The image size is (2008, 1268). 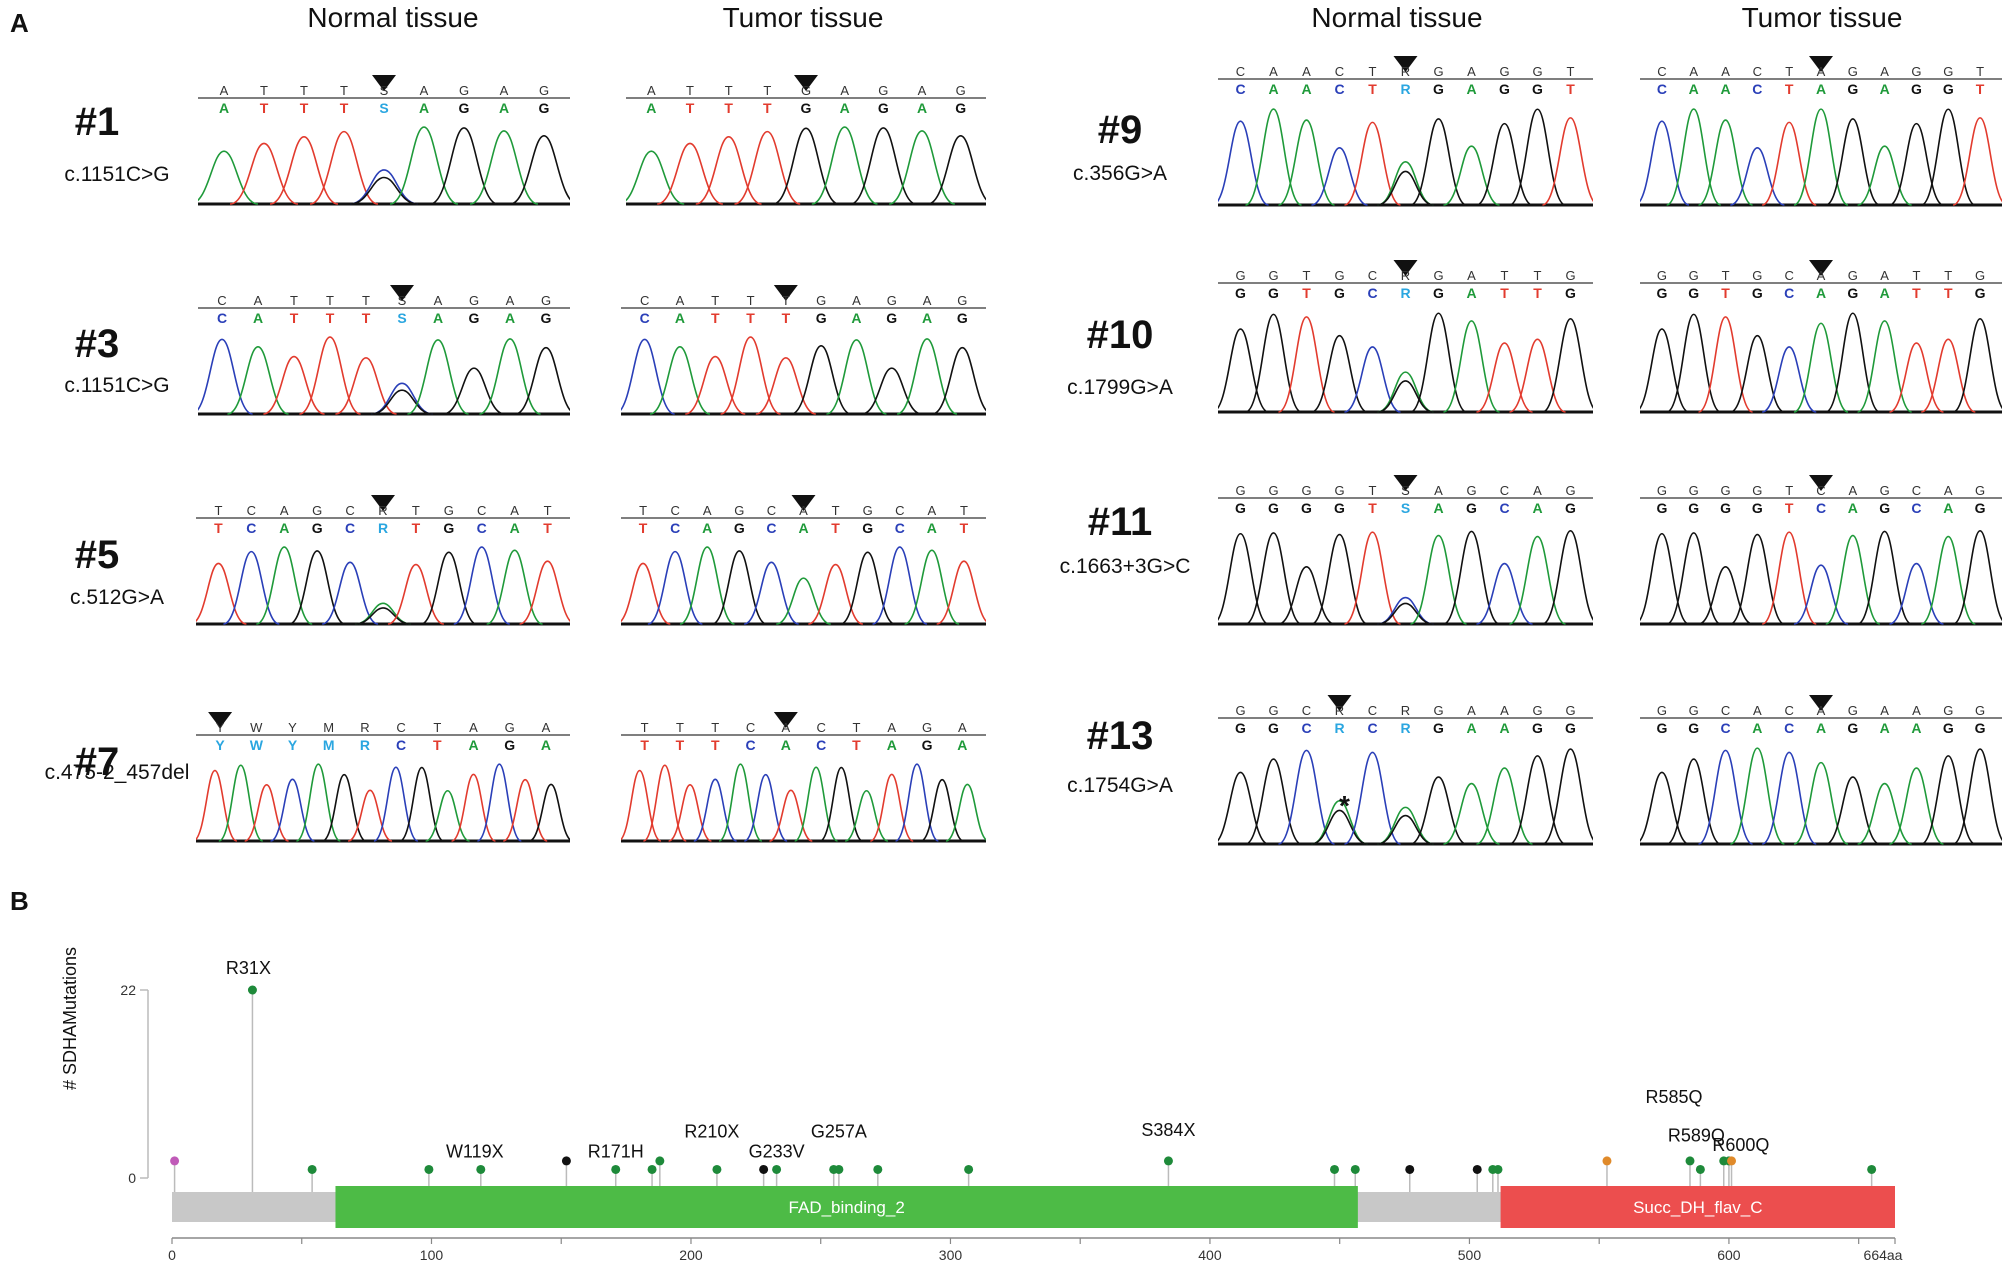 What do you see at coordinates (1120, 335) in the screenshot?
I see `case-id: #10` at bounding box center [1120, 335].